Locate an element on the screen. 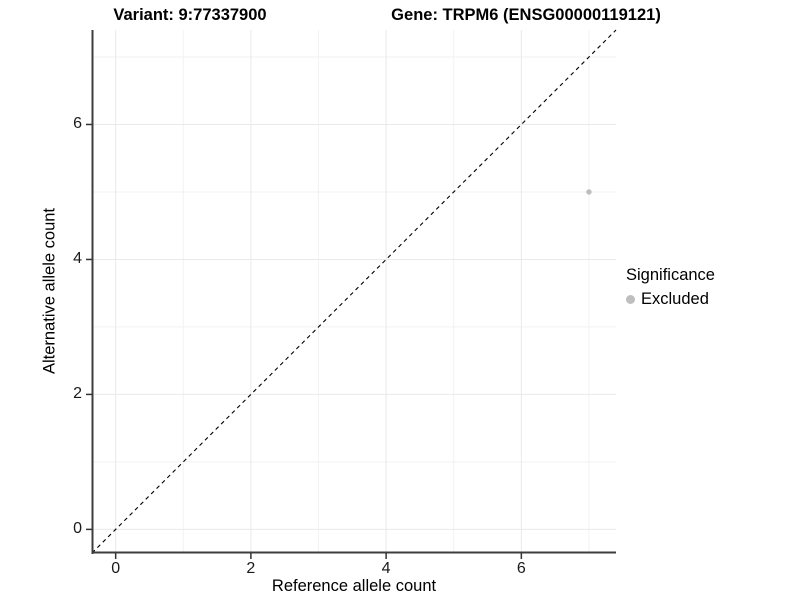 The height and width of the screenshot is (600, 800). x-tick-label: 0 is located at coordinates (116, 568).